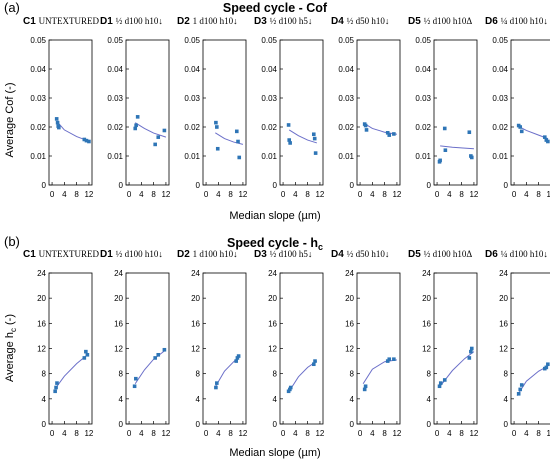 The width and height of the screenshot is (550, 464). What do you see at coordinates (493, 254) in the screenshot?
I see `subplot-code: D6` at bounding box center [493, 254].